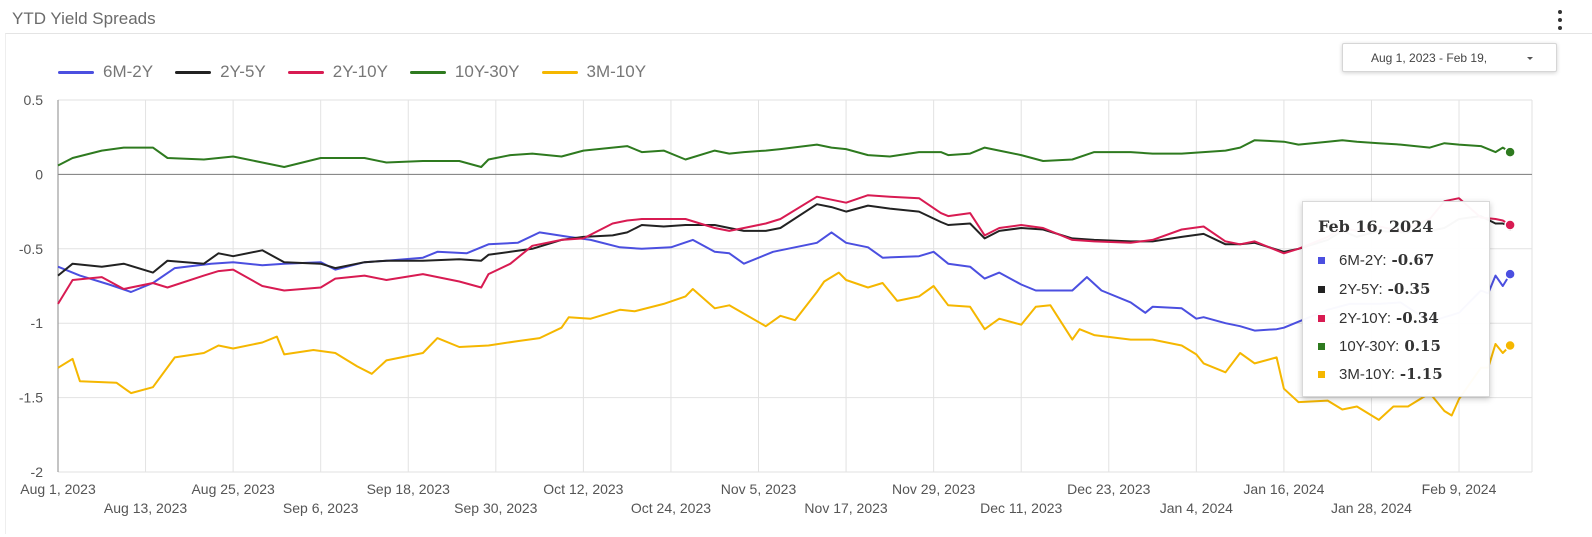  Describe the element at coordinates (1560, 20) in the screenshot. I see `kebab-menu-icon` at that location.